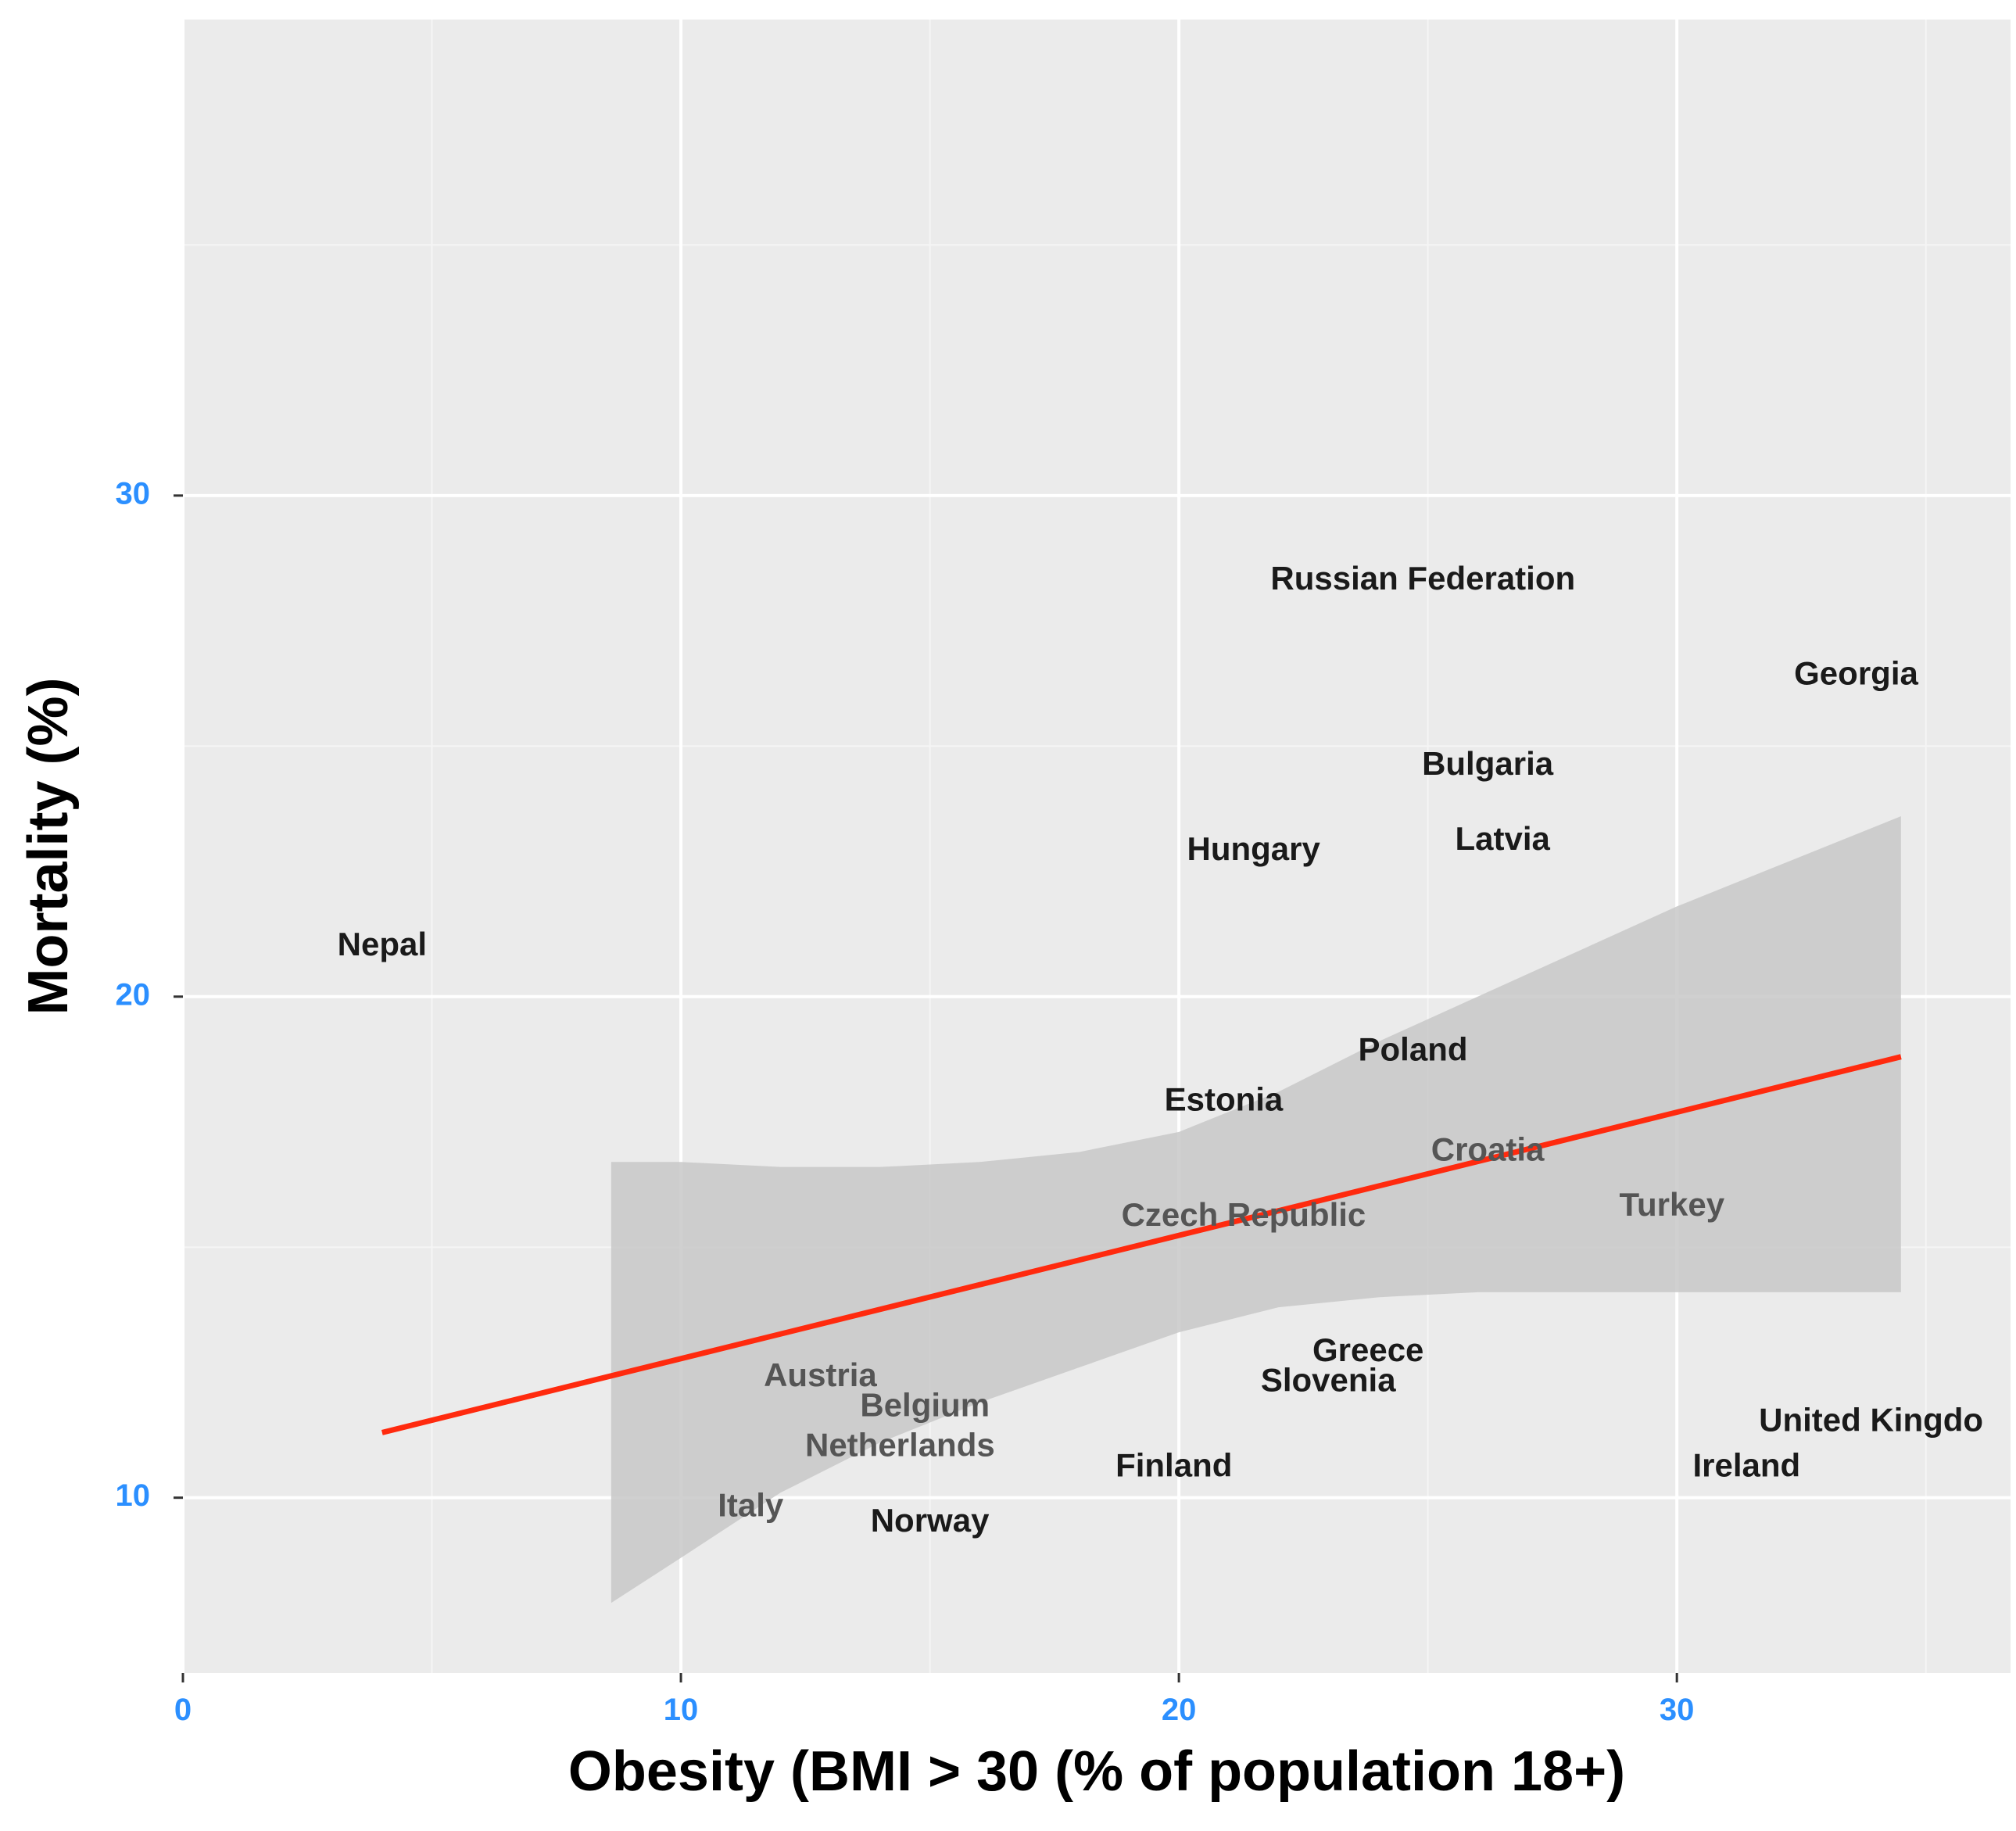 The image size is (2016, 1831). Describe the element at coordinates (133, 493) in the screenshot. I see `y-tick-label: 30` at that location.